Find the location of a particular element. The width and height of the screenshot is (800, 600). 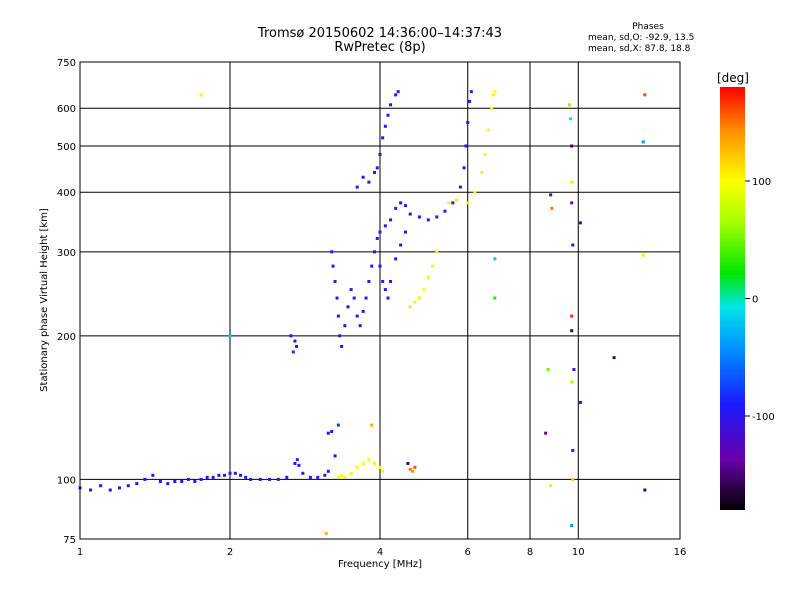

x-tick-label: 10 is located at coordinates (578, 552).